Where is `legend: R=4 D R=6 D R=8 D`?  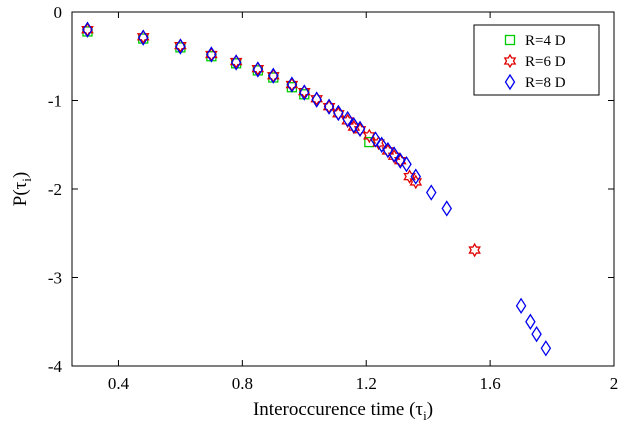
legend: R=4 D R=6 D R=8 D is located at coordinates (536, 60).